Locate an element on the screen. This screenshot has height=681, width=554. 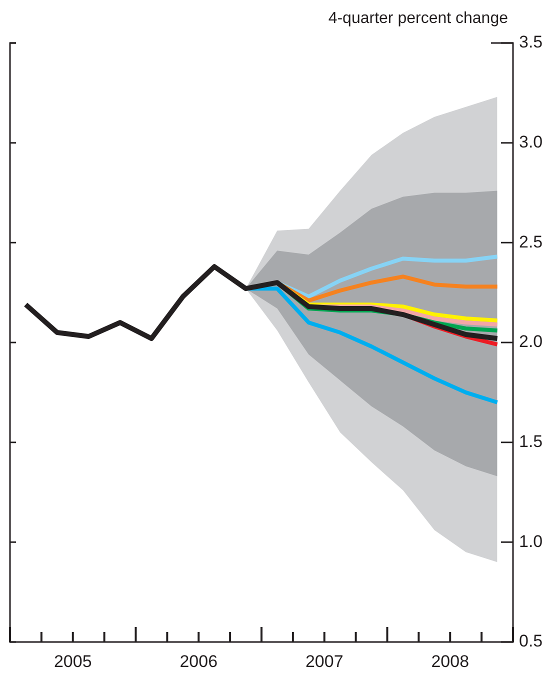
y-tick-label: 1.0 is located at coordinates (531, 541).